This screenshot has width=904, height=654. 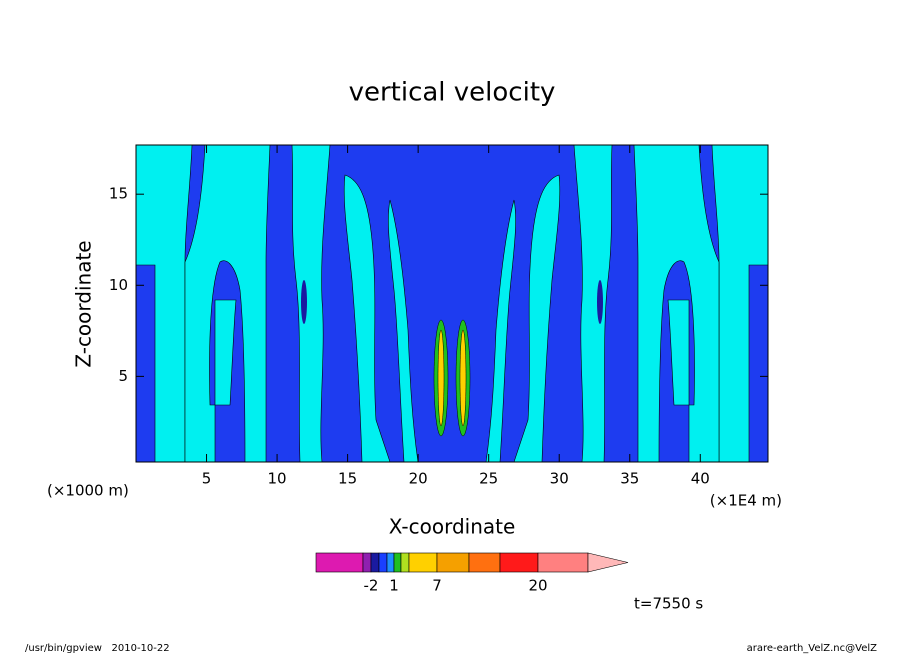 I want to click on x-tick-label: 20, so click(x=418, y=479).